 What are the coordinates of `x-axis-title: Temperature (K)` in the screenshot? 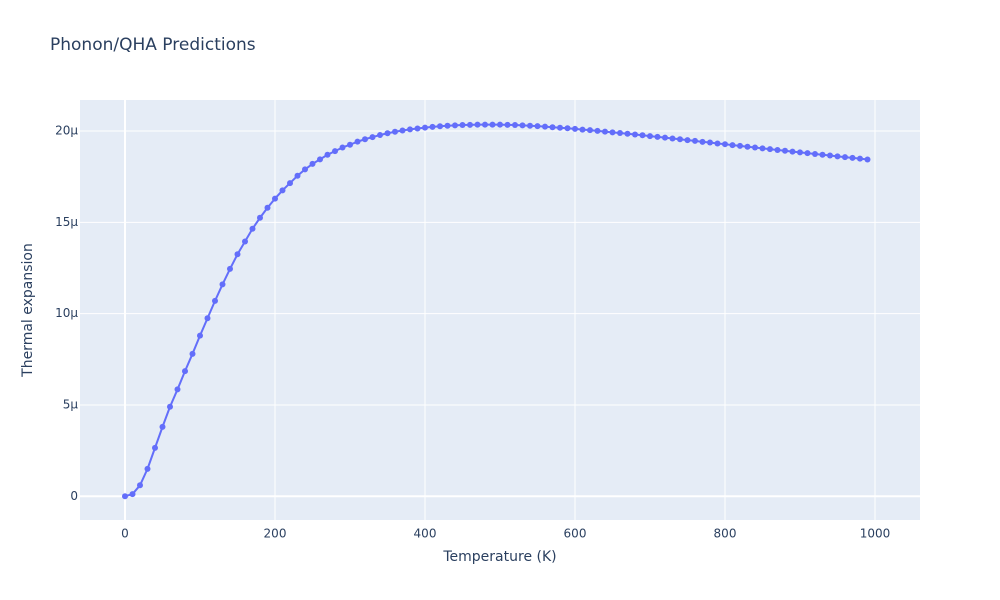 It's located at (499, 557).